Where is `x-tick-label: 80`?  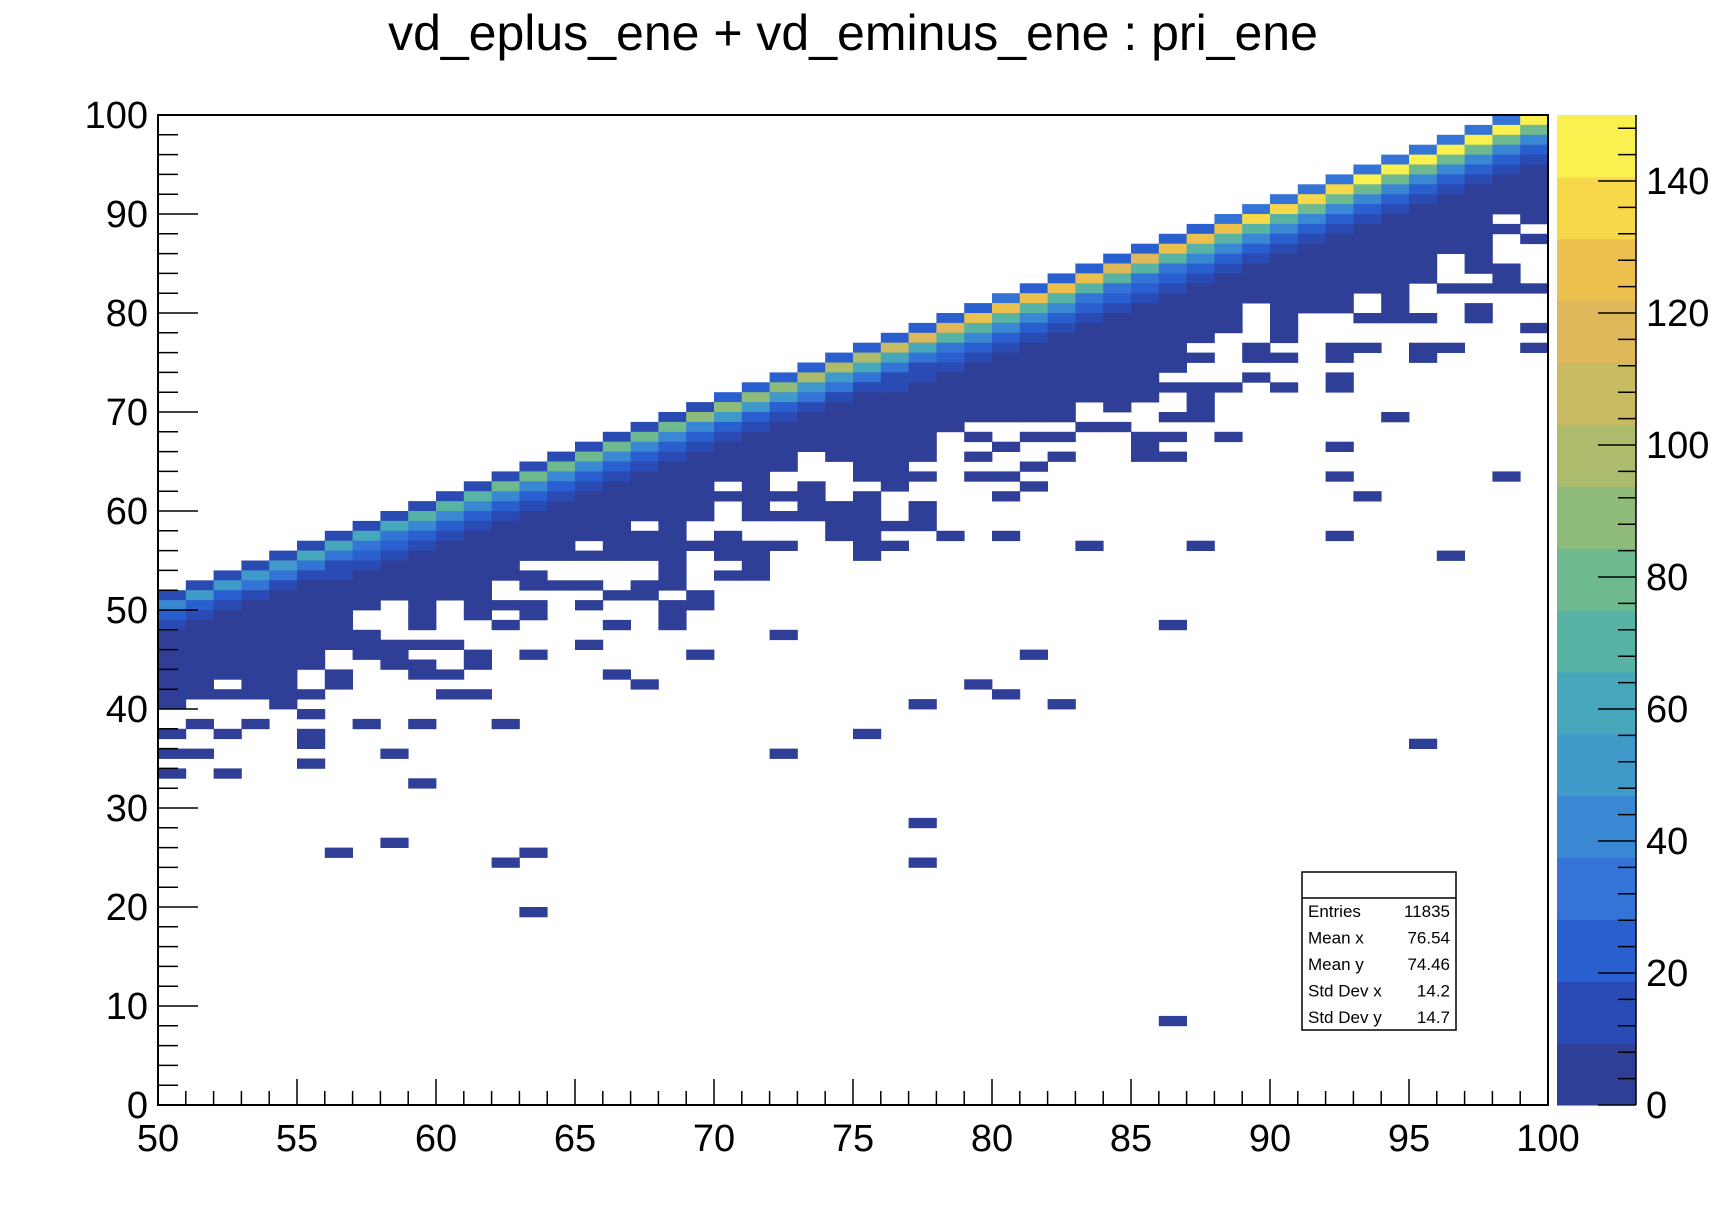
x-tick-label: 80 is located at coordinates (992, 1139).